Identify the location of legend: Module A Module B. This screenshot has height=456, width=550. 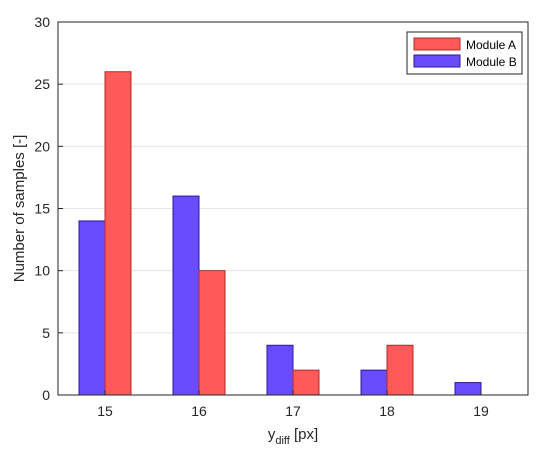
(464, 53).